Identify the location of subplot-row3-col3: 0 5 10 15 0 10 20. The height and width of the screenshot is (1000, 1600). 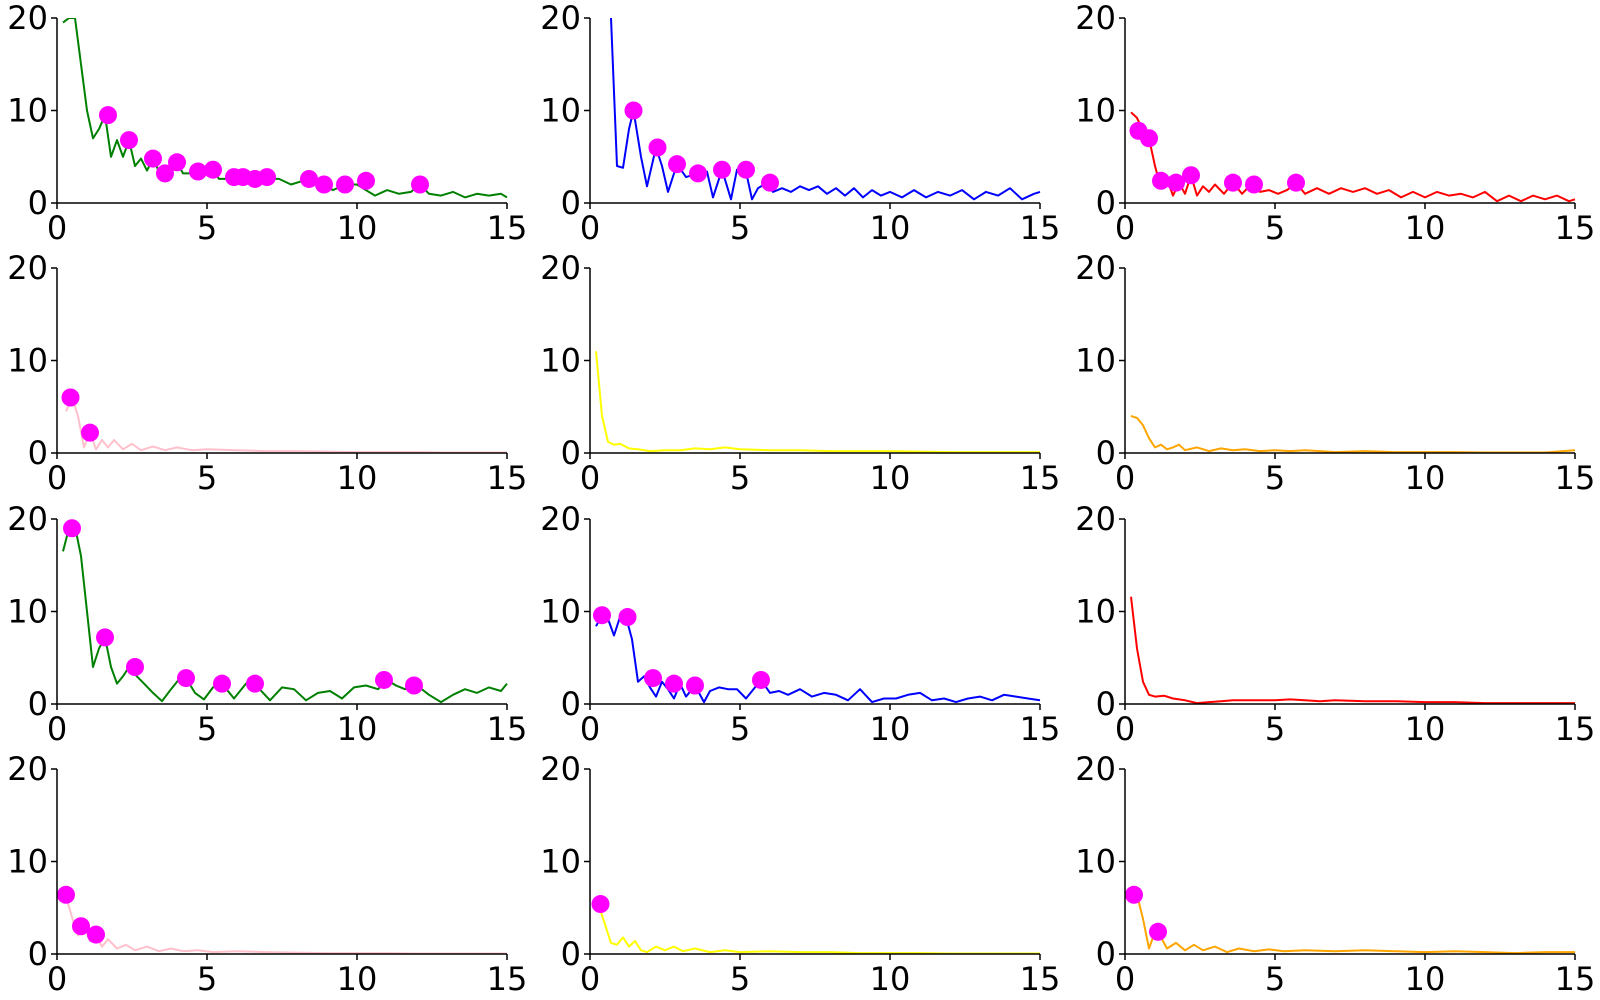
(1335, 624).